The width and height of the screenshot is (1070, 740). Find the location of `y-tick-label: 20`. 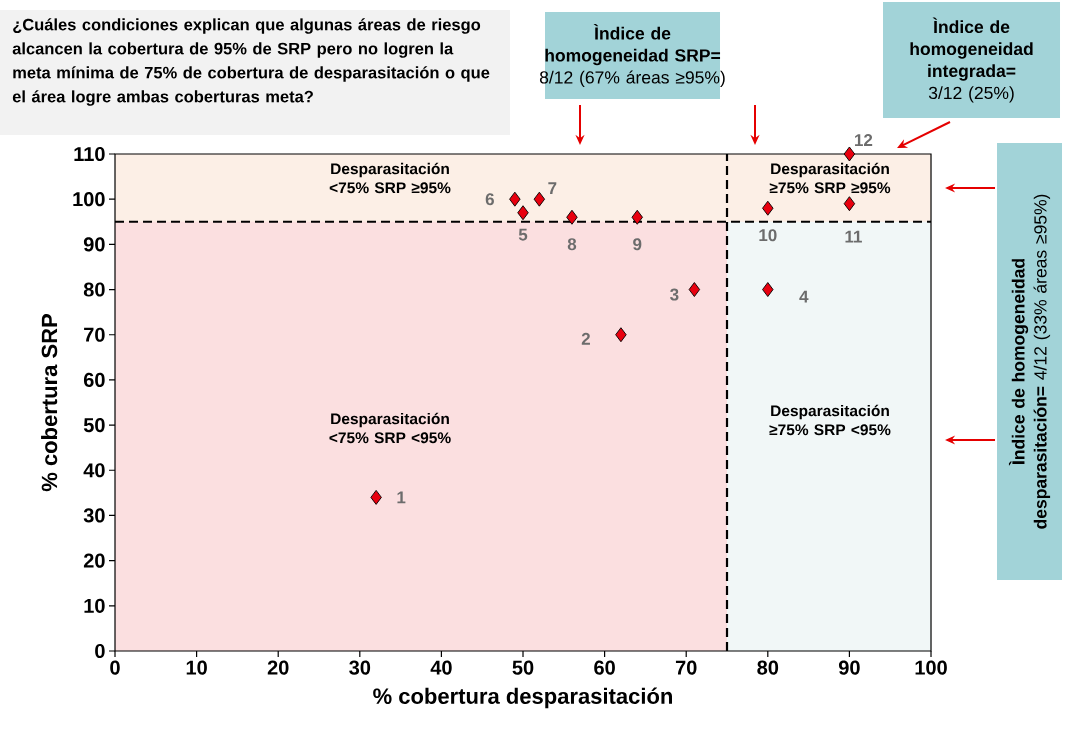

y-tick-label: 20 is located at coordinates (94, 560).